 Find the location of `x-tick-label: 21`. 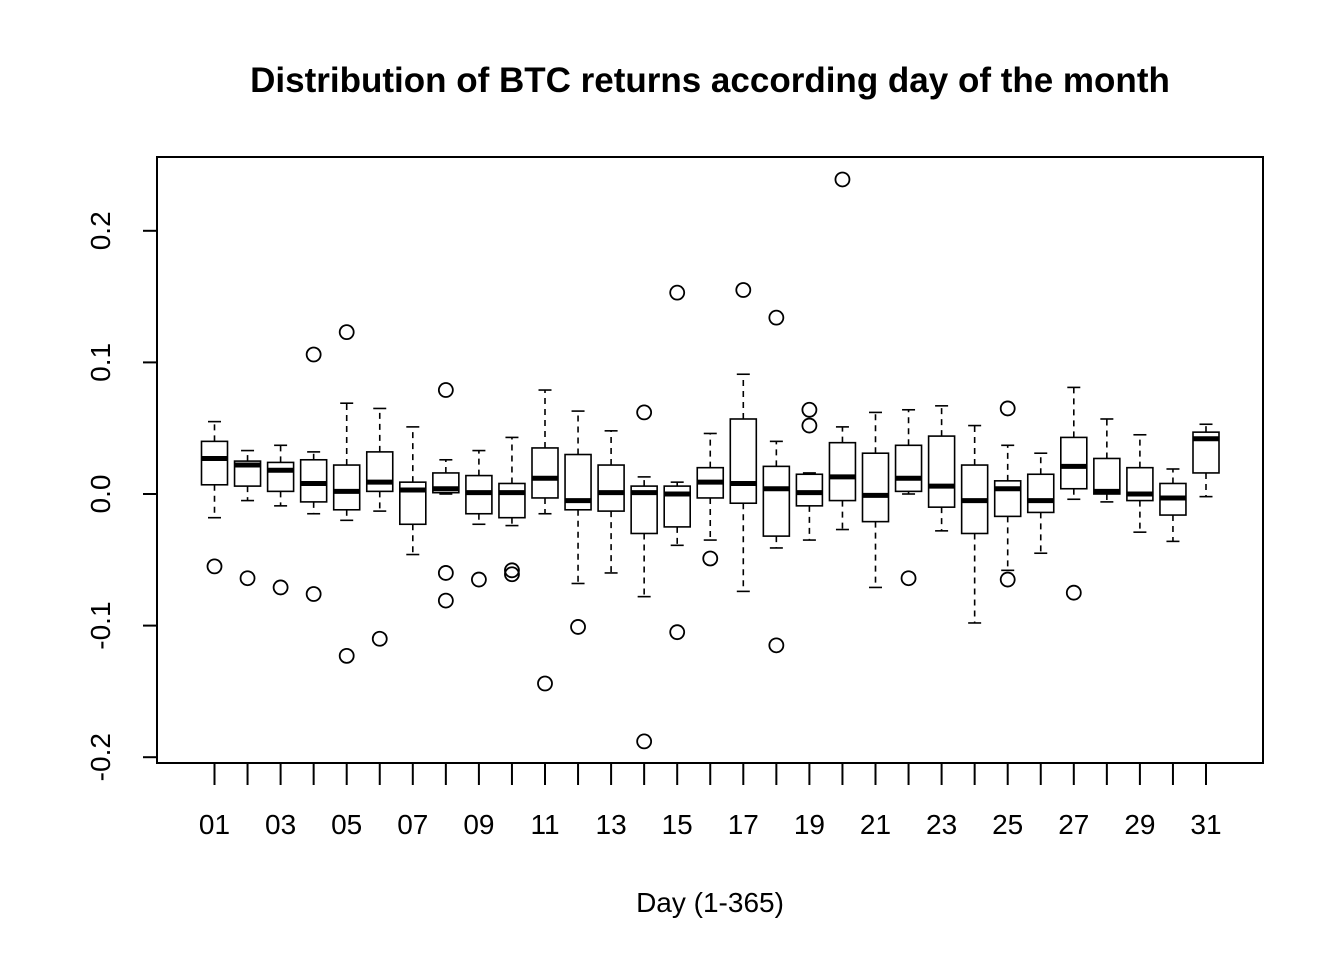

x-tick-label: 21 is located at coordinates (875, 824).